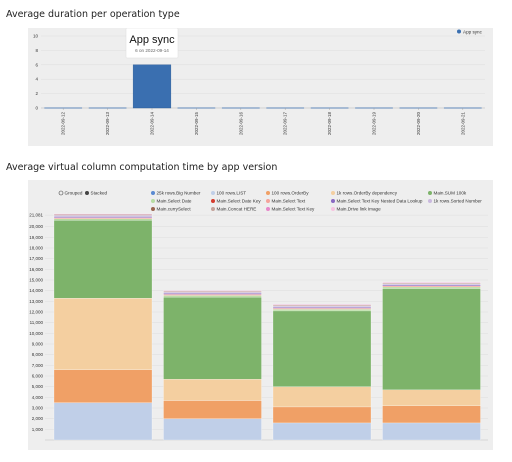 The width and height of the screenshot is (512, 462). I want to click on y-tick-label: 17,000, so click(36, 258).